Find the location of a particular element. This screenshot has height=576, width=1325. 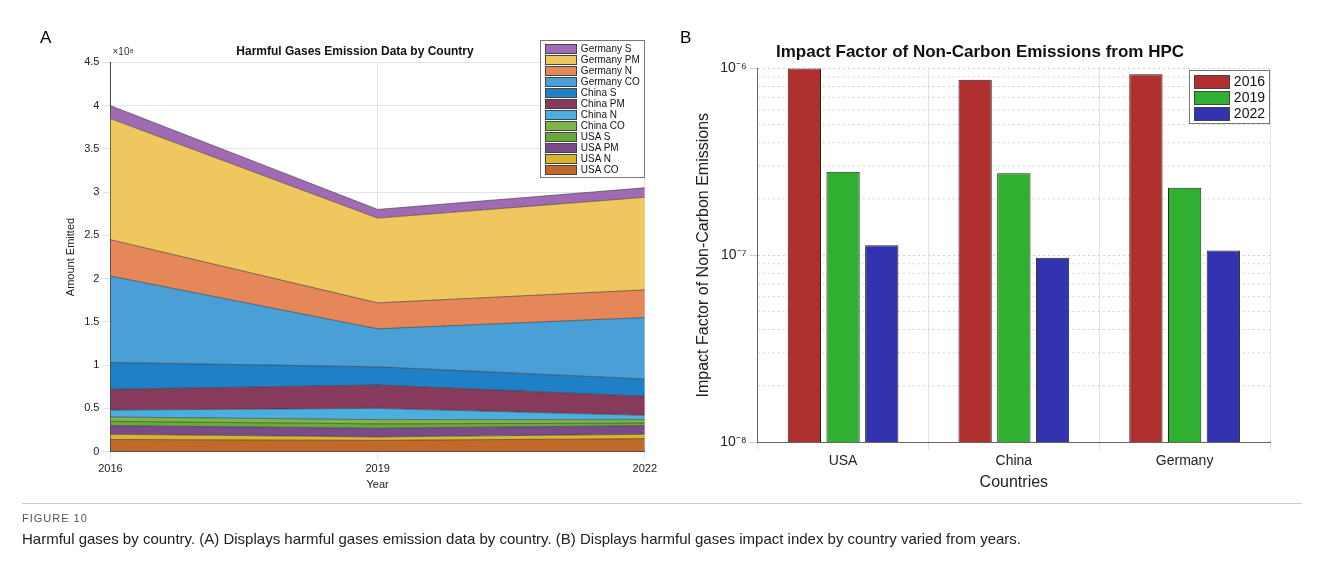

y-tick-label: 10⁻⁷ is located at coordinates (734, 254).